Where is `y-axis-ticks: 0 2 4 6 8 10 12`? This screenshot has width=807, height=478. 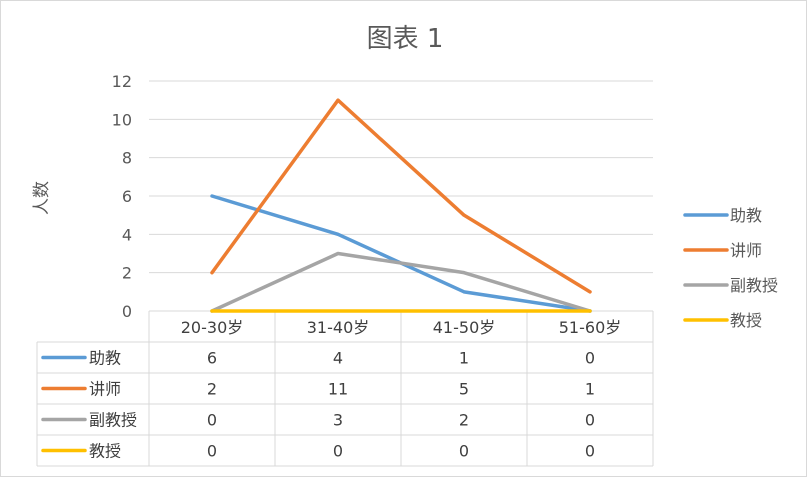 y-axis-ticks: 0 2 4 6 8 10 12 is located at coordinates (122, 196).